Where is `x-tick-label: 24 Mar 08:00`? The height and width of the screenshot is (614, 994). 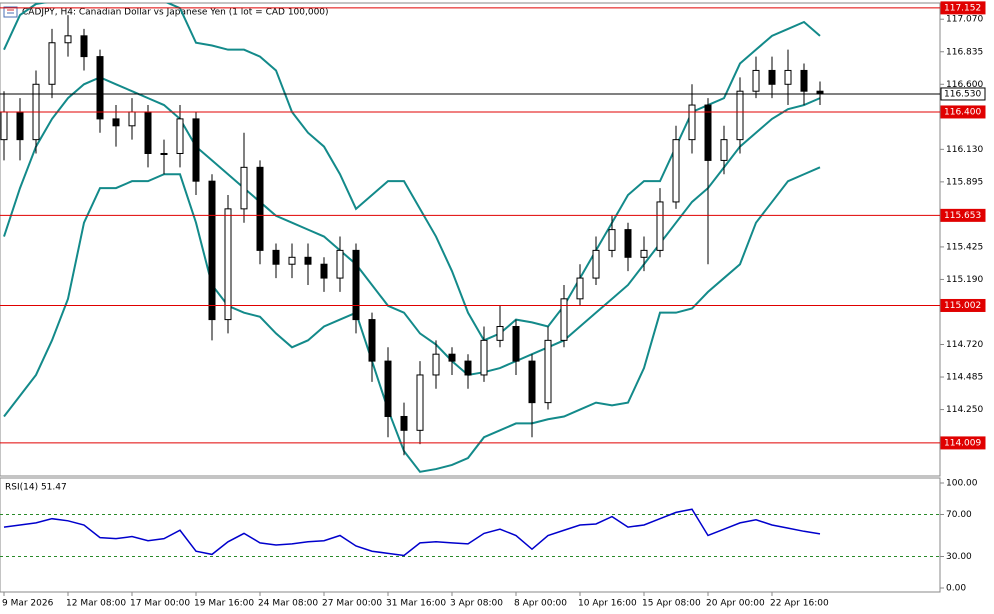 x-tick-label: 24 Mar 08:00 is located at coordinates (288, 604).